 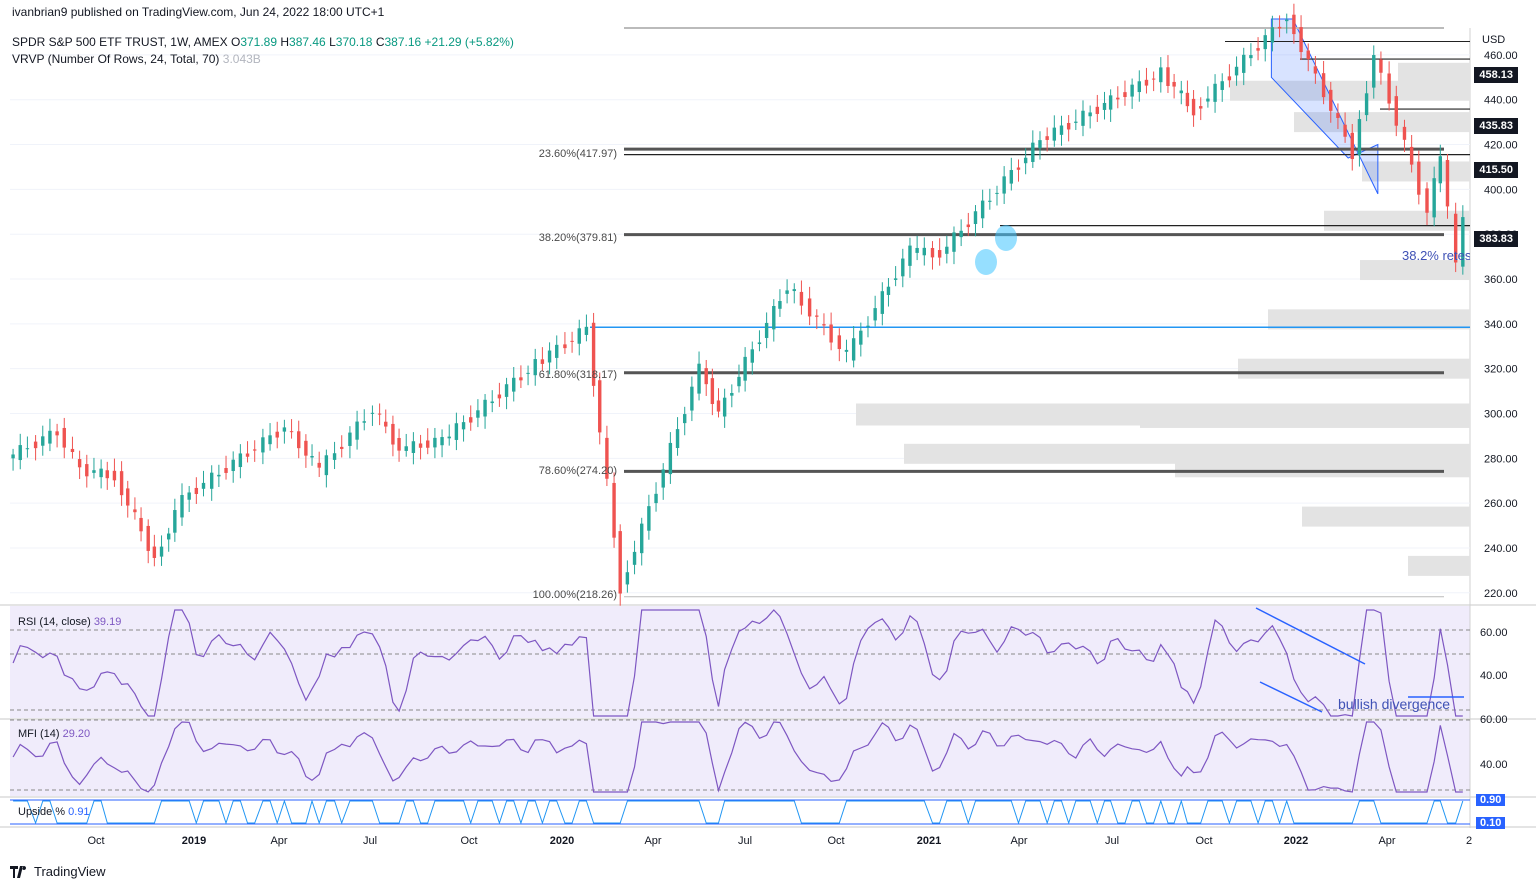 What do you see at coordinates (259, 42) in the screenshot?
I see `open-value: 371.89` at bounding box center [259, 42].